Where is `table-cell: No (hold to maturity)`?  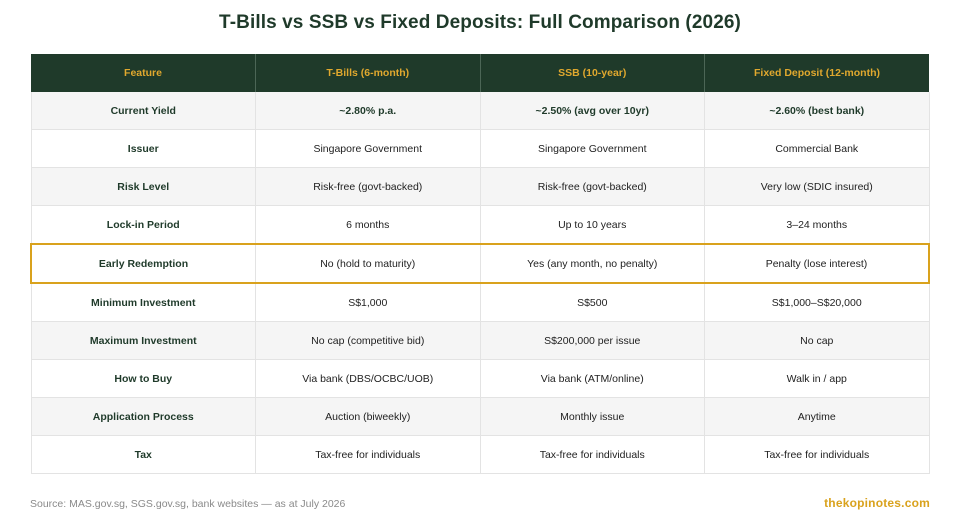 table-cell: No (hold to maturity) is located at coordinates (368, 263).